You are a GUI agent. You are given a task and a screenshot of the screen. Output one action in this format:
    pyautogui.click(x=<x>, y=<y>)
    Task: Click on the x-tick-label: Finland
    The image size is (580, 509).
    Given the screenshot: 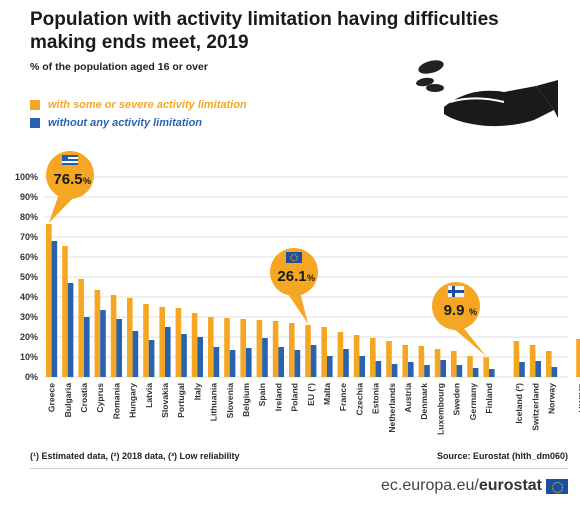 What is the action you would take?
    pyautogui.click(x=489, y=398)
    